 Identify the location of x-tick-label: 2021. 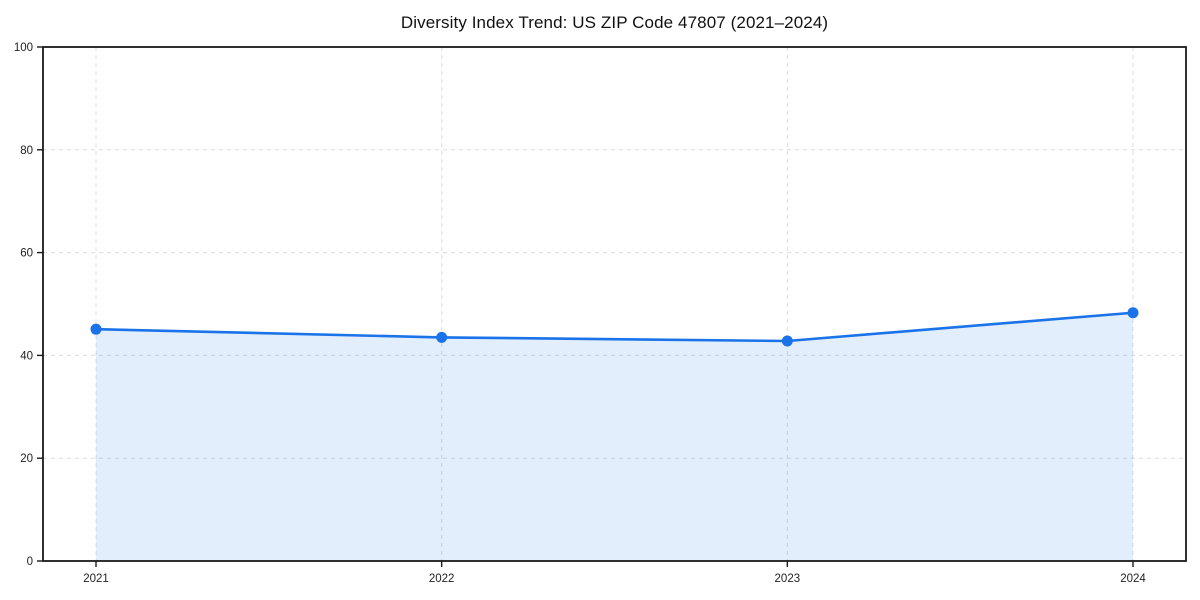
(96, 579).